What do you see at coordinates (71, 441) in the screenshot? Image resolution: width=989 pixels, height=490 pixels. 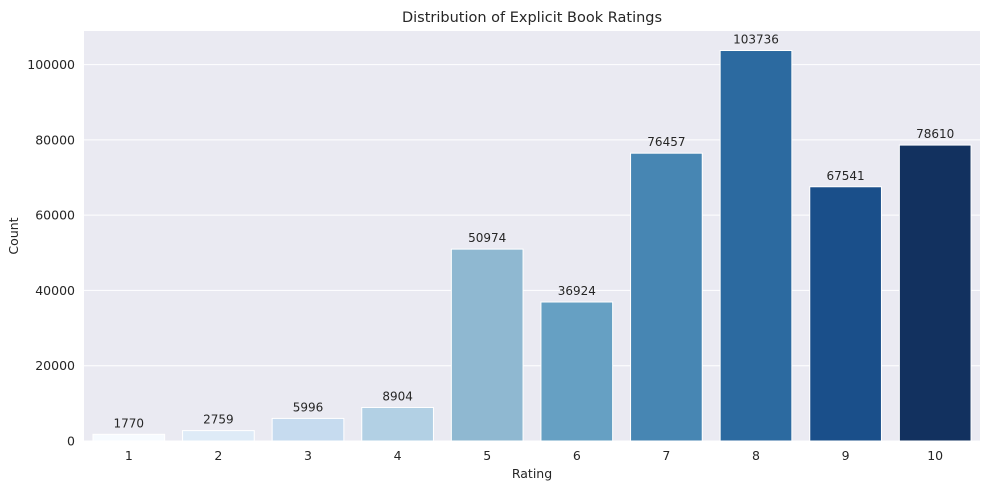 I see `y-tick-label: 0` at bounding box center [71, 441].